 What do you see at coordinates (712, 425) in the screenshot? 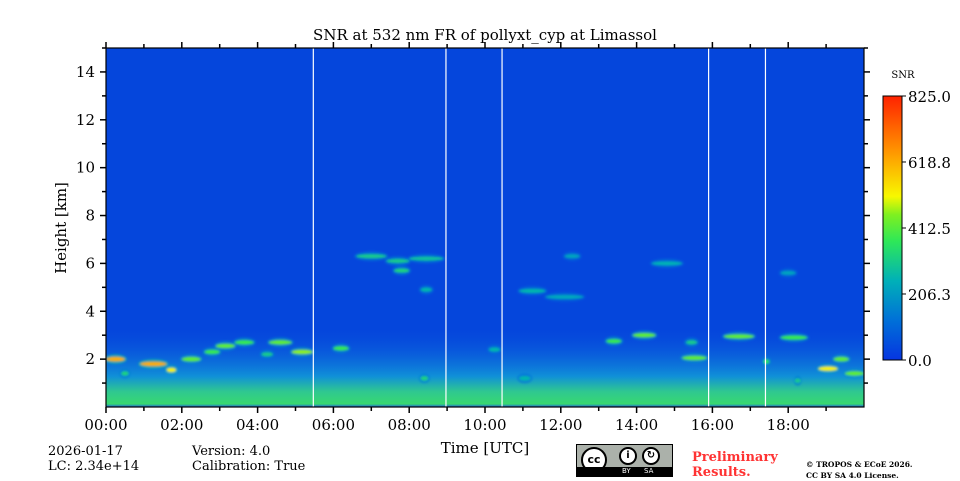
I see `x-tick-label: 16:00` at bounding box center [712, 425].